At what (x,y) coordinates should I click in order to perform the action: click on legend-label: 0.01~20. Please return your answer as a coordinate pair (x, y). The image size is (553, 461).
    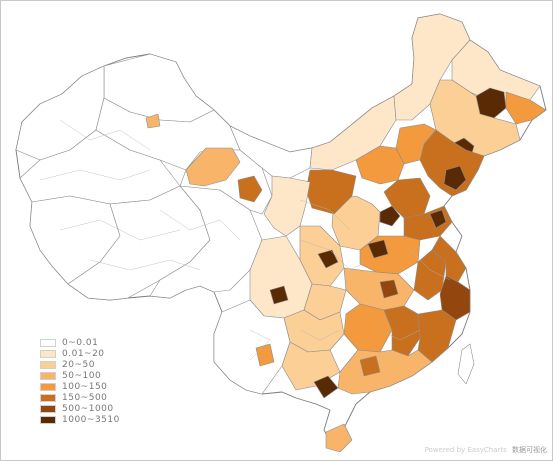
    Looking at the image, I should click on (83, 354).